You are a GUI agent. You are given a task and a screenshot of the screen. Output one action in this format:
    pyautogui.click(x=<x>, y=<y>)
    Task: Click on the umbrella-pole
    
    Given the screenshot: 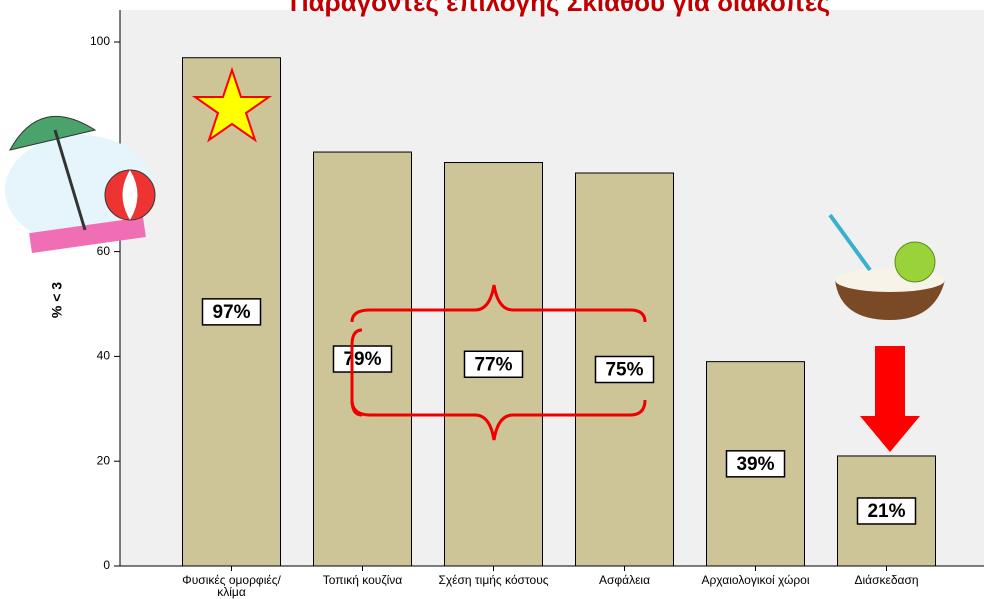 What is the action you would take?
    pyautogui.click(x=70, y=180)
    